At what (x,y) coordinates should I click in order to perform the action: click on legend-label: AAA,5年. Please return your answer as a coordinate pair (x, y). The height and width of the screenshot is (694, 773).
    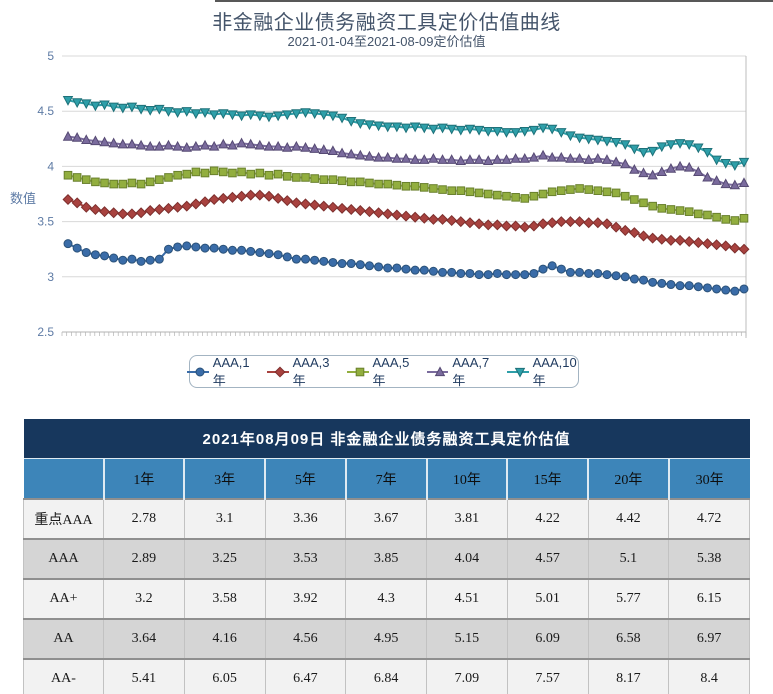
    Looking at the image, I should click on (391, 371).